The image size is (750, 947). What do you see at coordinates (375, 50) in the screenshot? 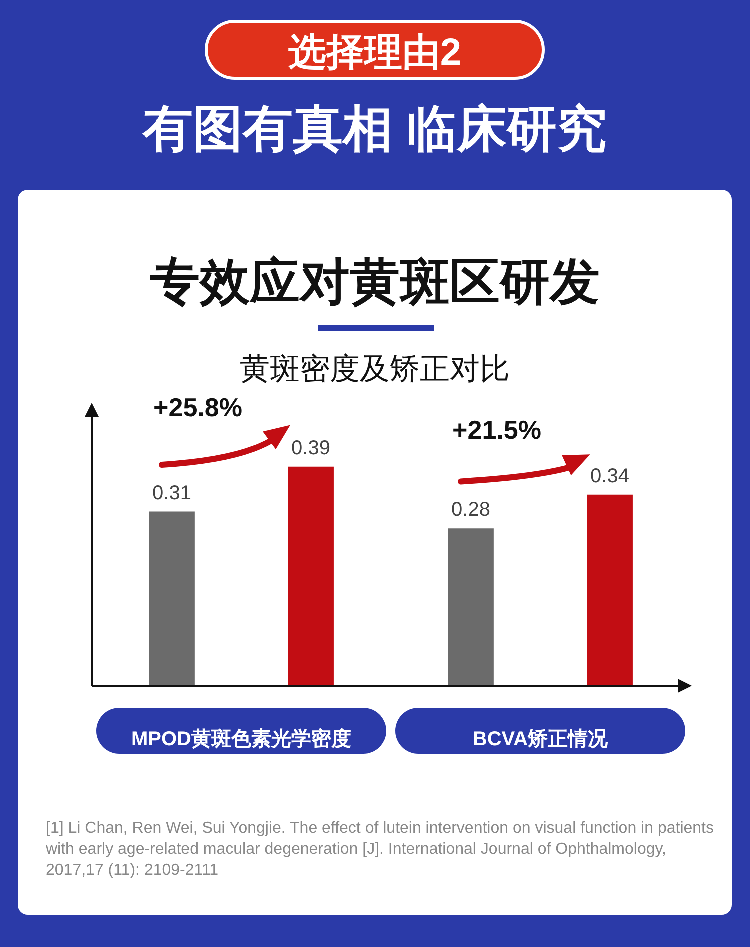
I see `text: 选择理由2` at bounding box center [375, 50].